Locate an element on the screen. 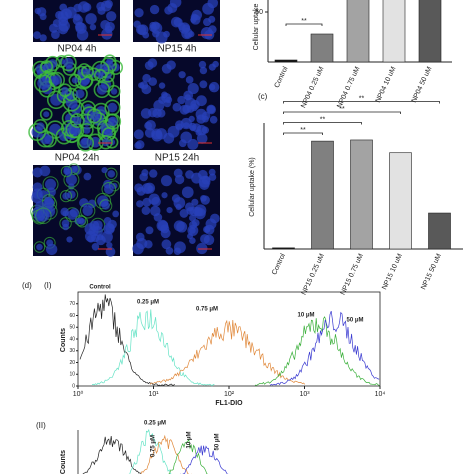  x-tick-label: NP04 10 uM is located at coordinates (386, 85).